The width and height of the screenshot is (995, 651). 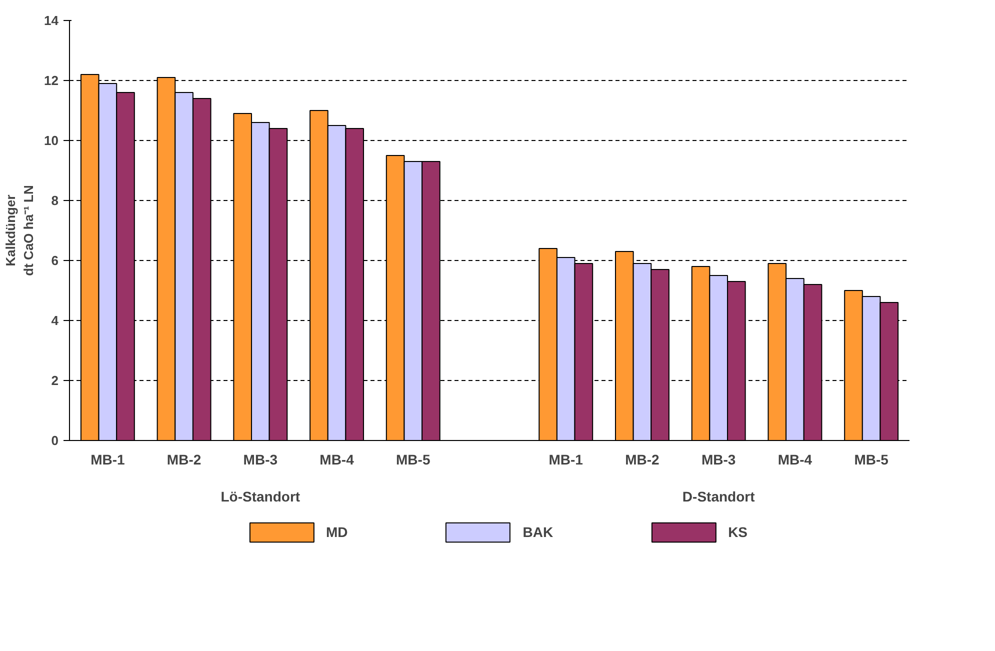 I want to click on y-axis-title: Kalkdünger dt CaO ha⁻¹ LN, so click(x=19, y=230).